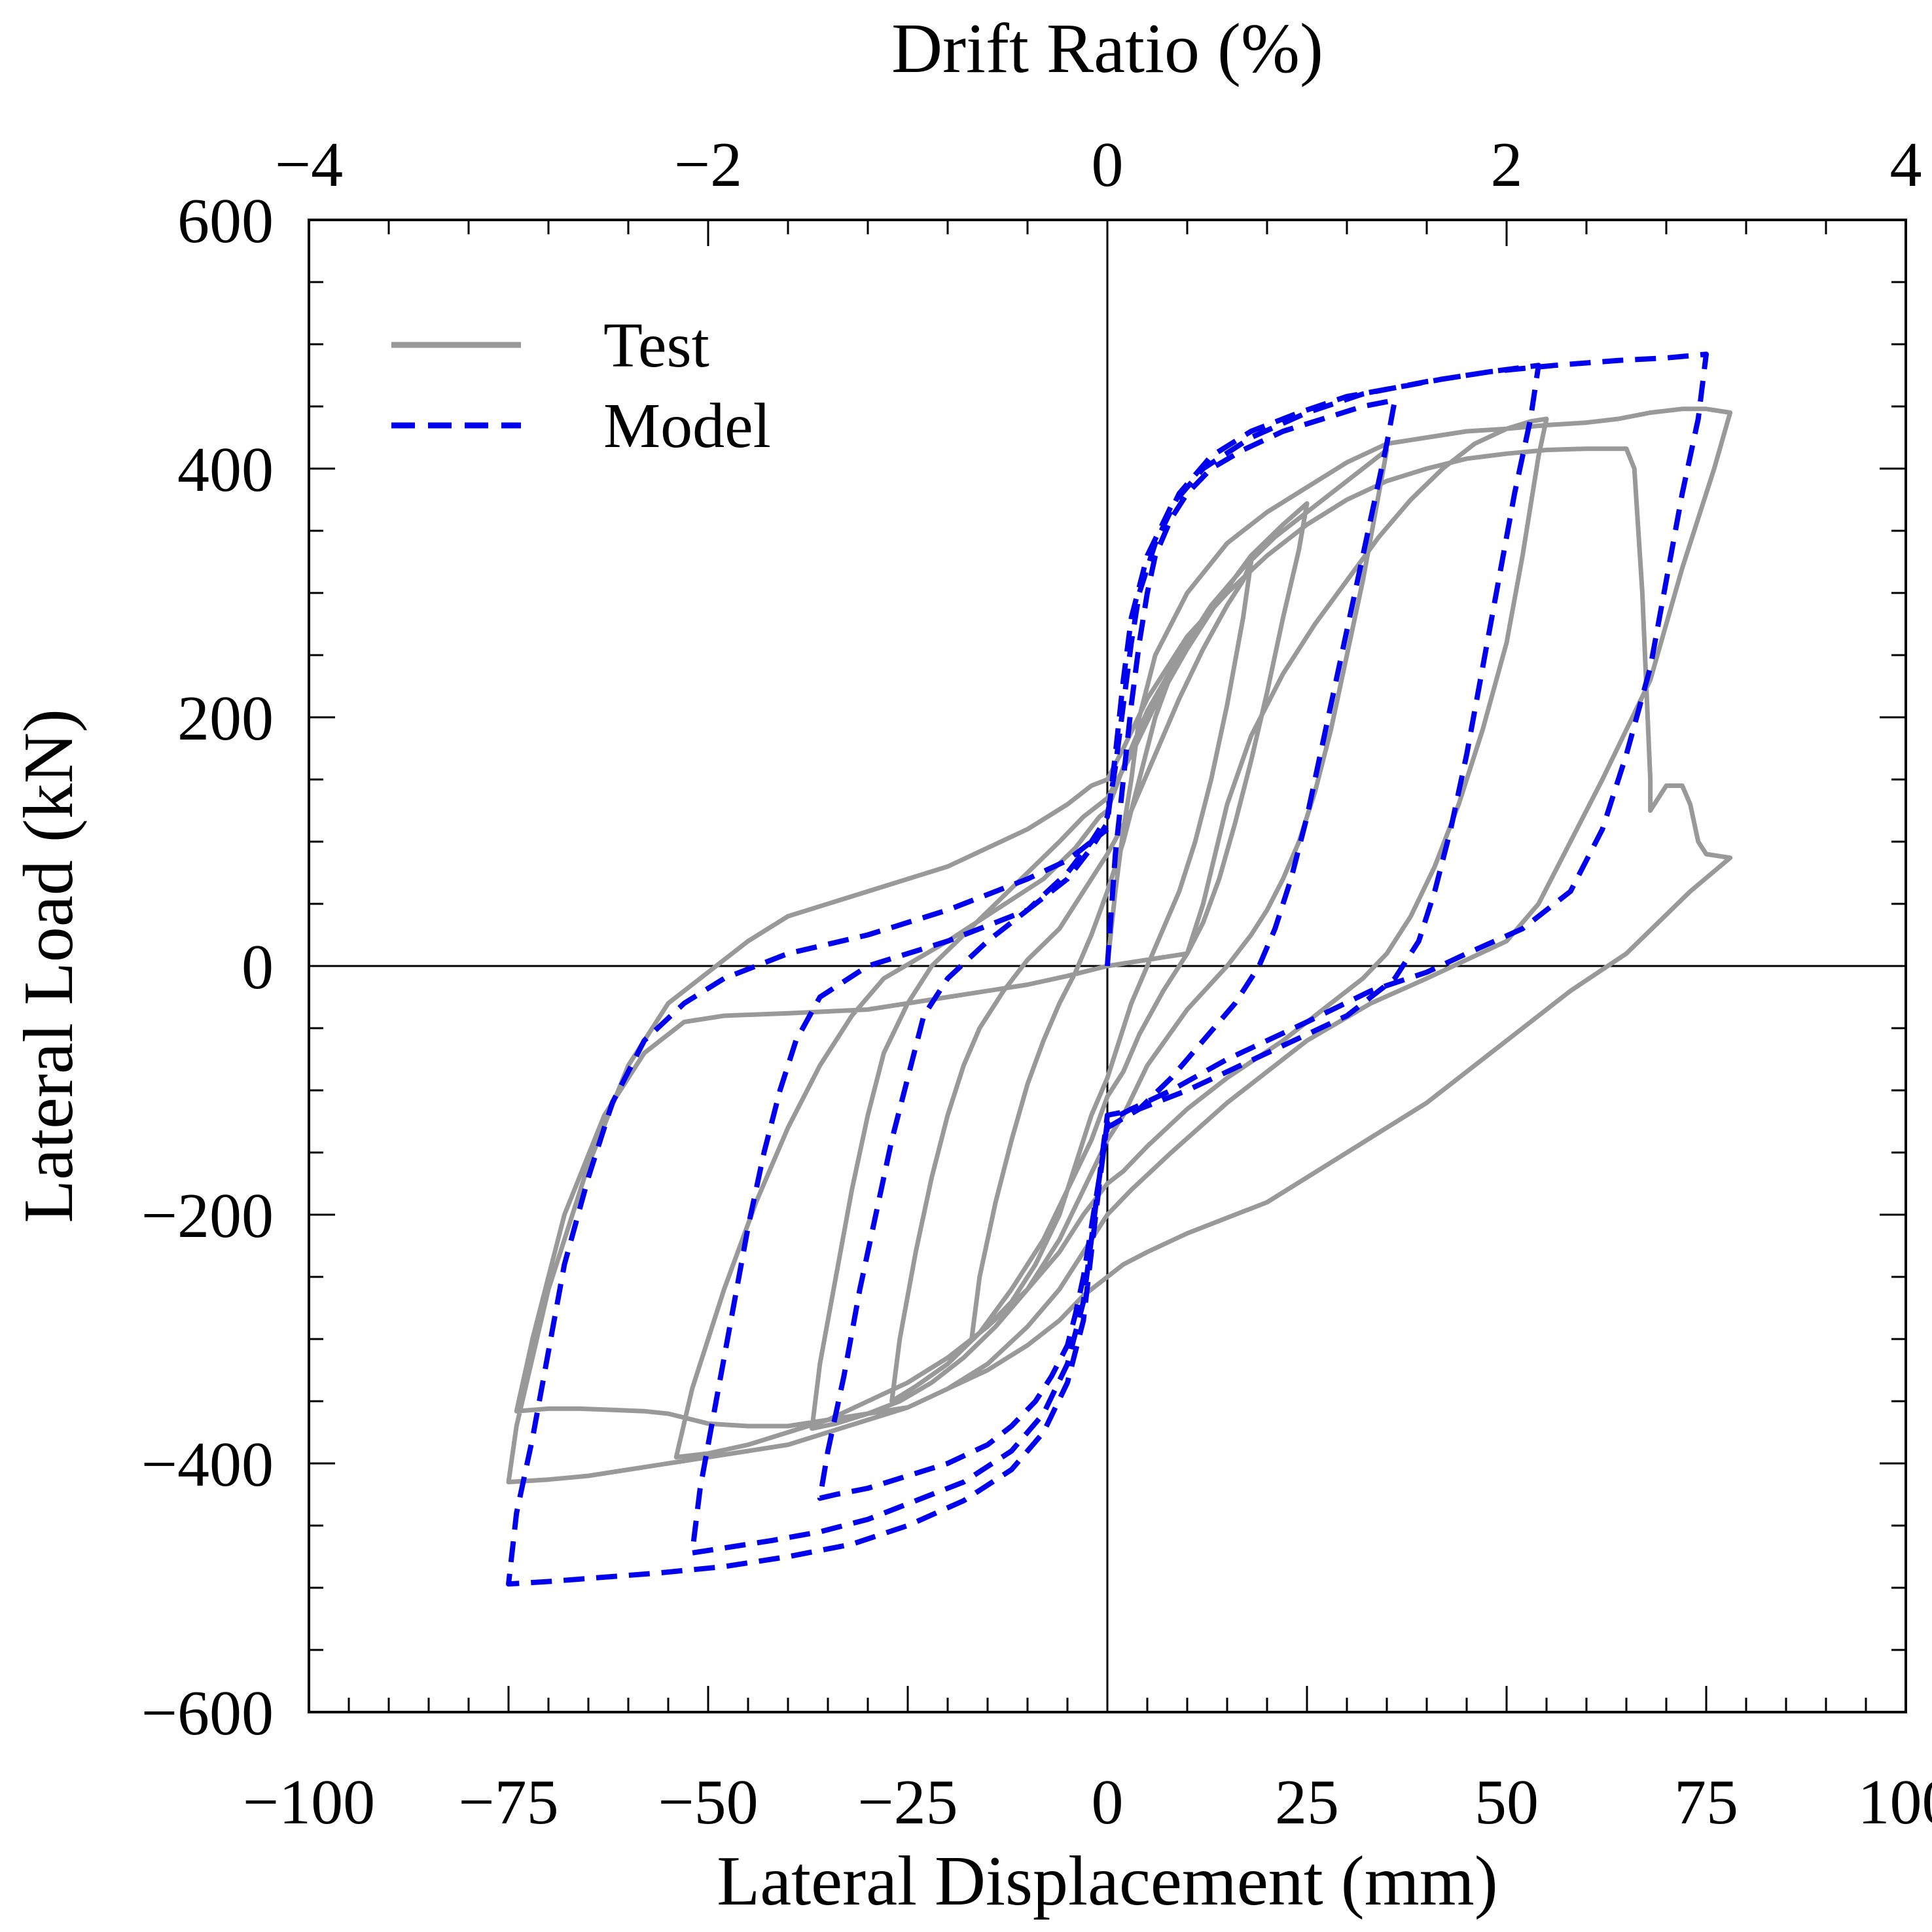 The height and width of the screenshot is (1932, 1932). Describe the element at coordinates (708, 165) in the screenshot. I see `x2-tick-label: −2` at that location.